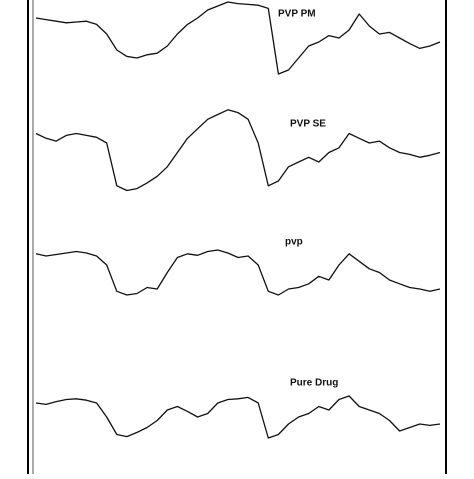 Image resolution: width=474 pixels, height=479 pixels. I want to click on trace-label: pvp, so click(294, 242).